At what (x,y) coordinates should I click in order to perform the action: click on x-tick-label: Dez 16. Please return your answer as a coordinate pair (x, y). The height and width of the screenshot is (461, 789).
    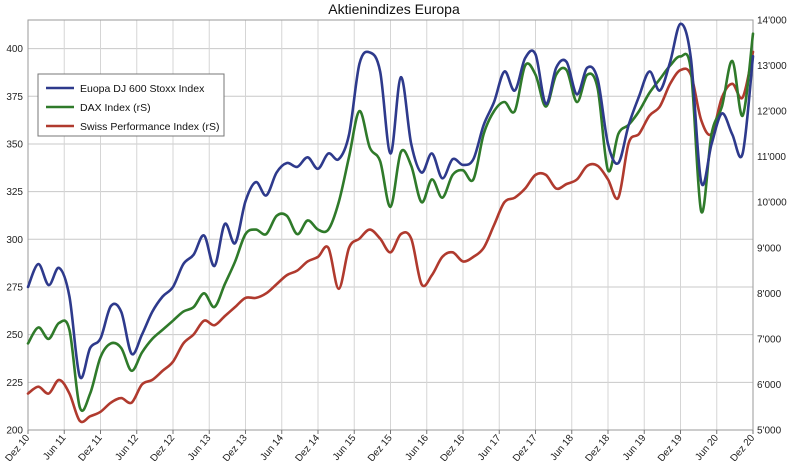
    Looking at the image, I should click on (453, 447).